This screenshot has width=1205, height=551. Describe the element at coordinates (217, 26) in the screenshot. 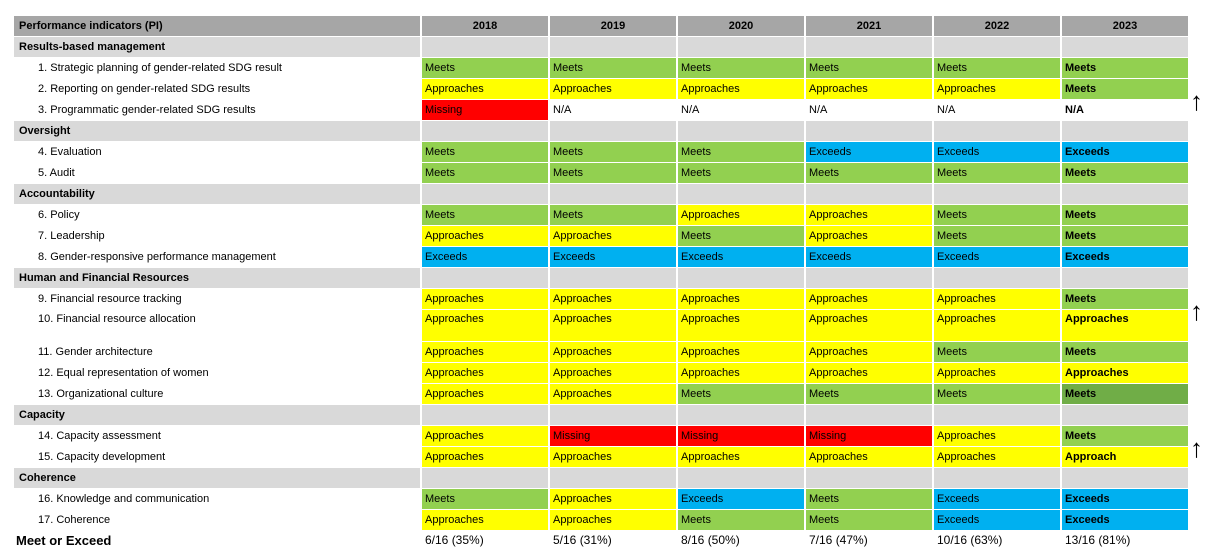

I see `table-title-header: Performance indicators (PI)` at that location.